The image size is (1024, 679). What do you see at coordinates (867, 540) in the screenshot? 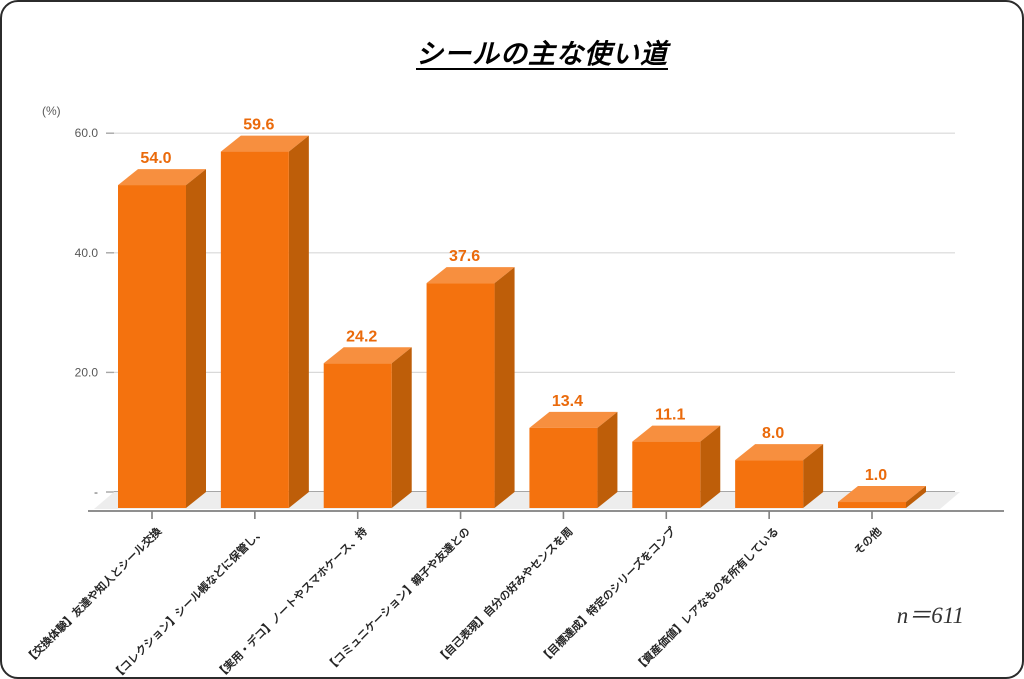
I see `category-label: その他` at bounding box center [867, 540].